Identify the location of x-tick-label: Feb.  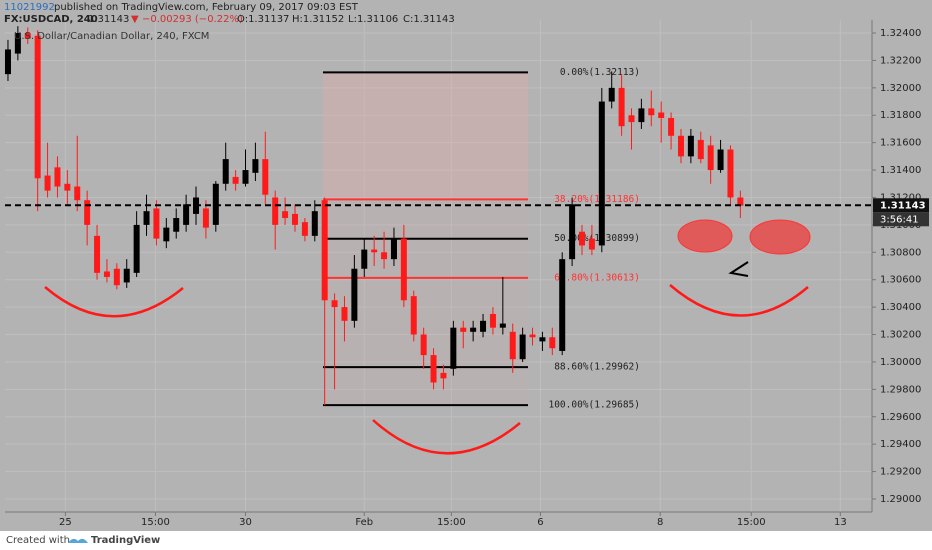
(364, 522).